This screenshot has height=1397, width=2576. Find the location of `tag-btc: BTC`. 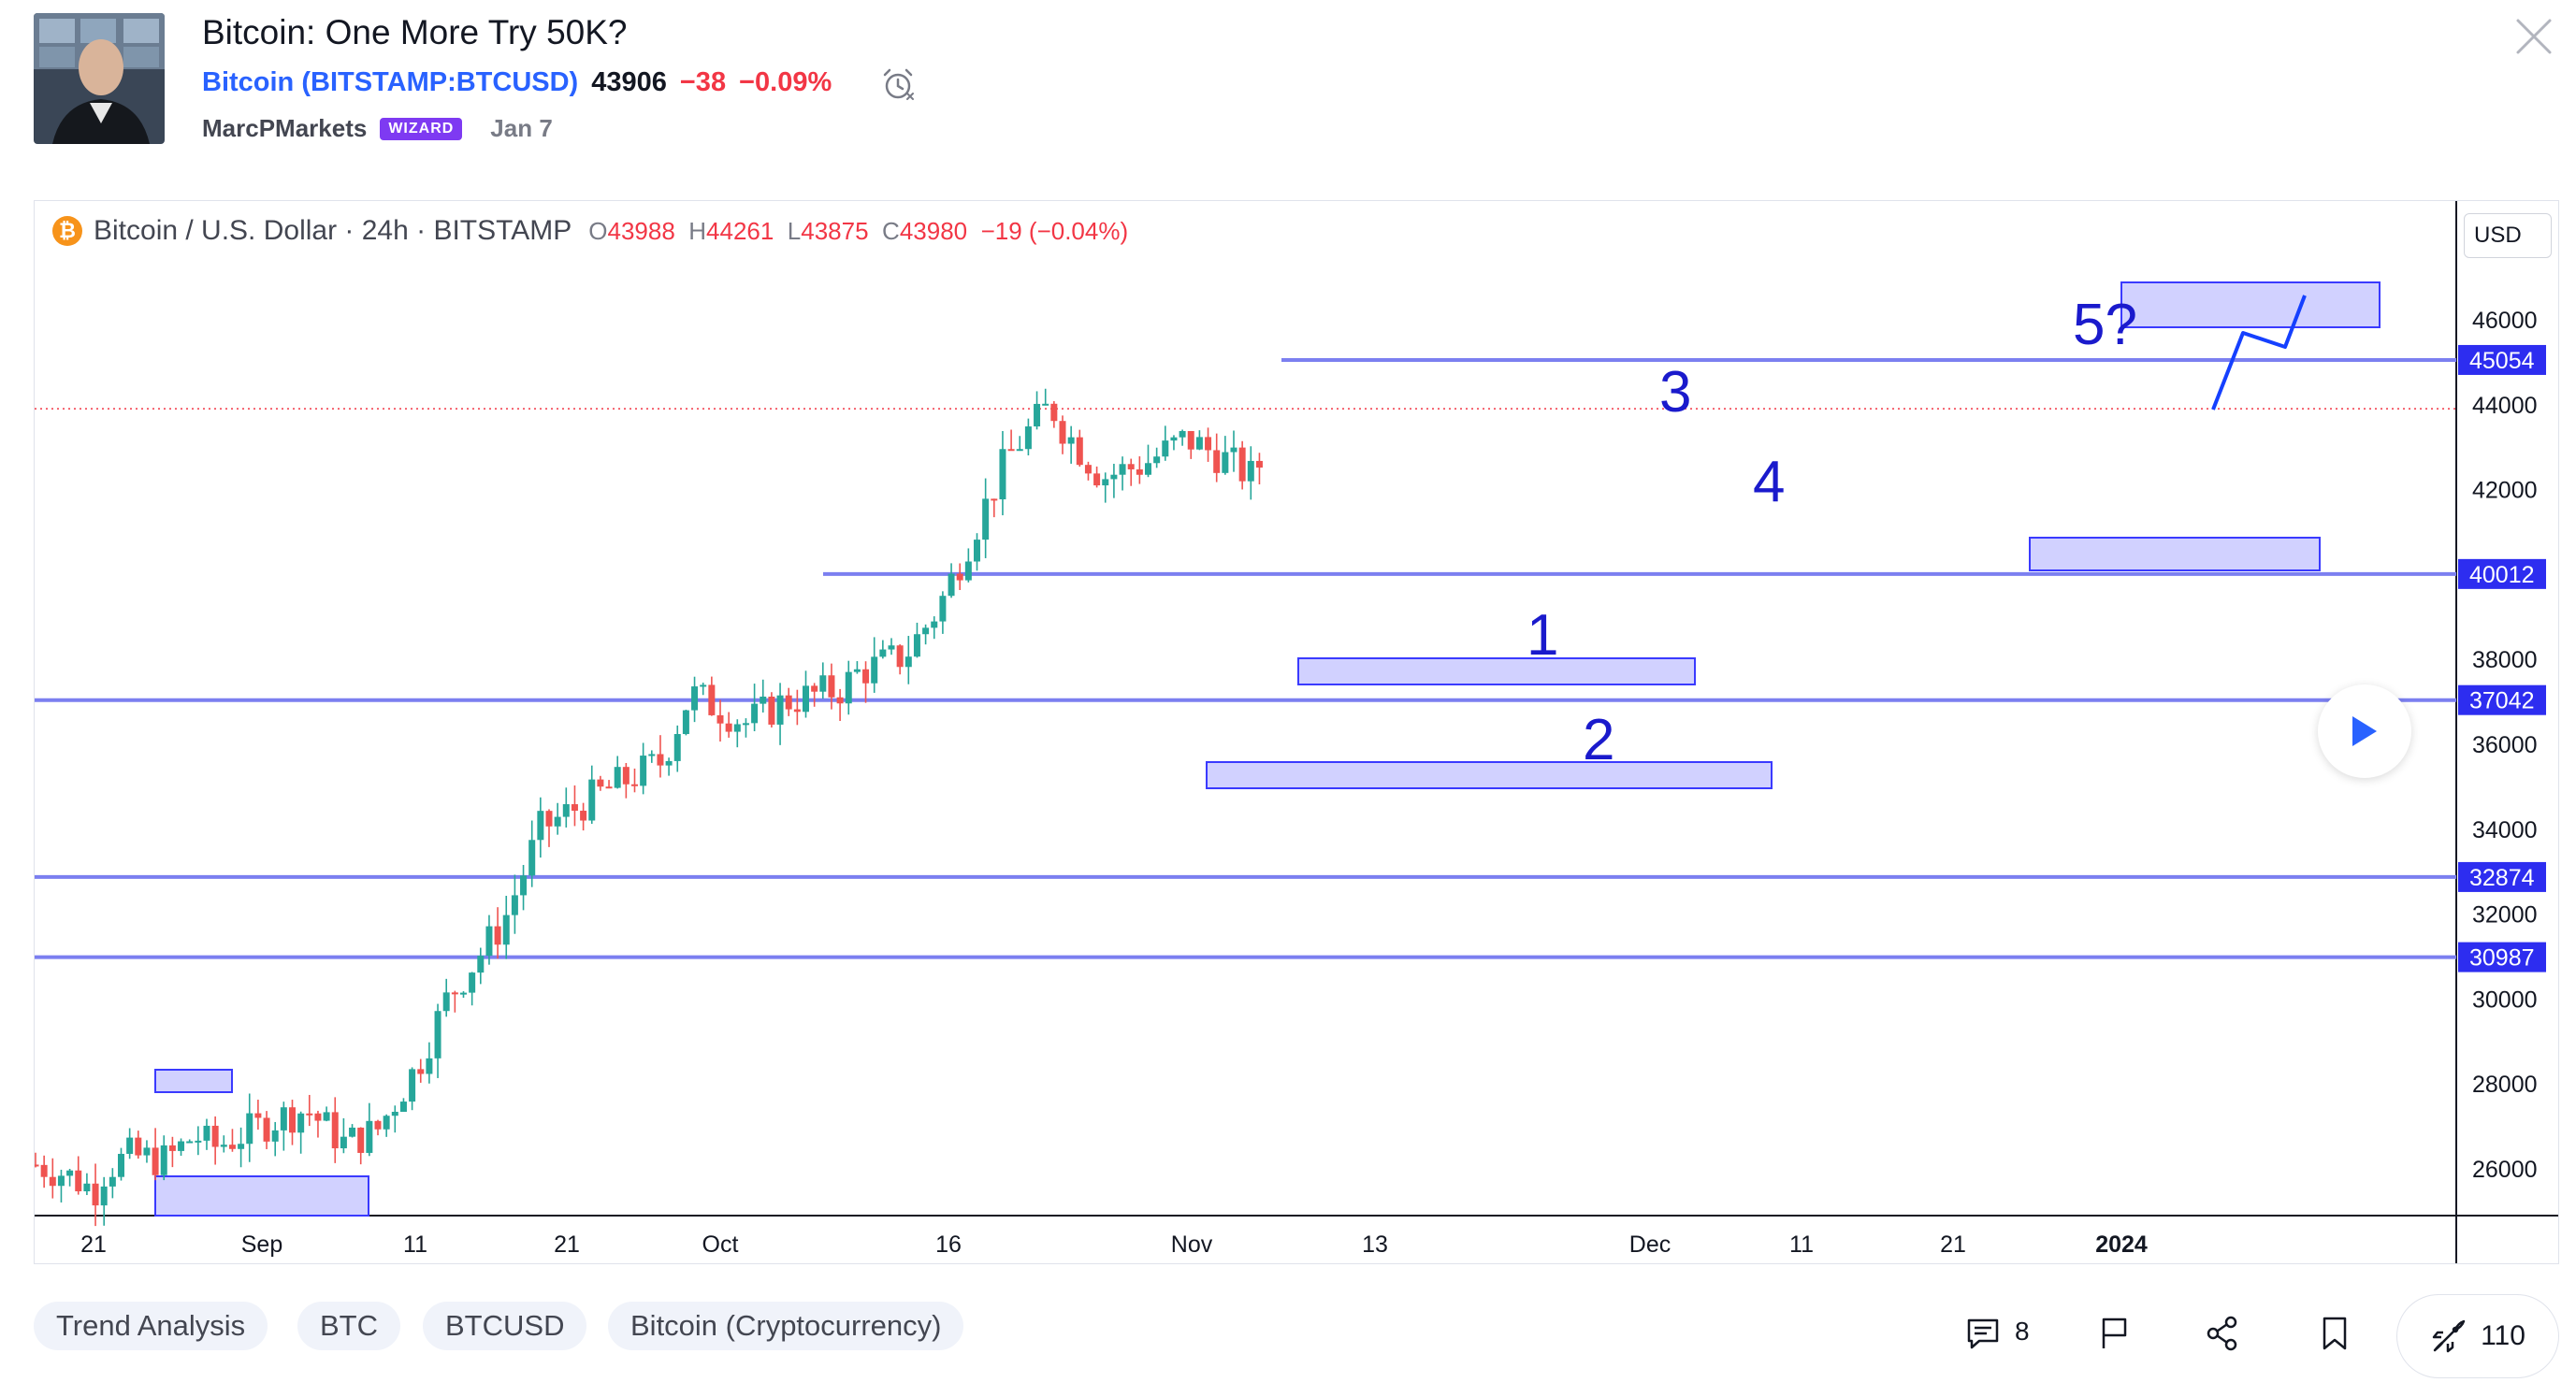

tag-btc: BTC is located at coordinates (348, 1326).